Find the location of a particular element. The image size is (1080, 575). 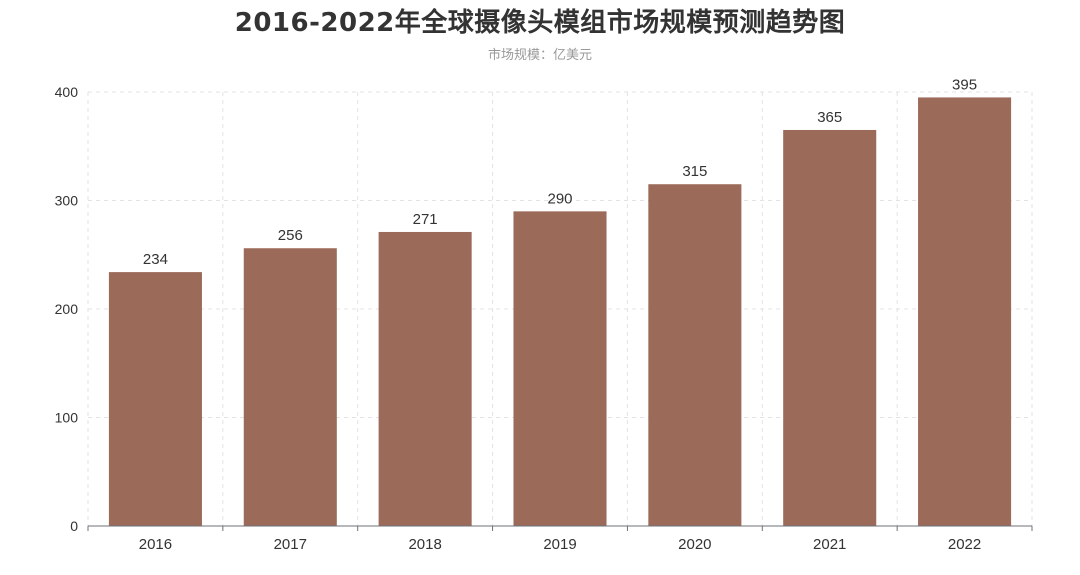

bar-2016 is located at coordinates (155, 399).